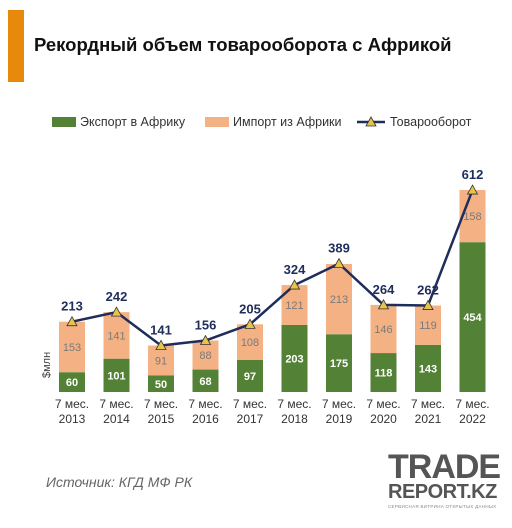 Image resolution: width=512 pixels, height=528 pixels. Describe the element at coordinates (64, 122) in the screenshot. I see `legend-swatch-export` at that location.